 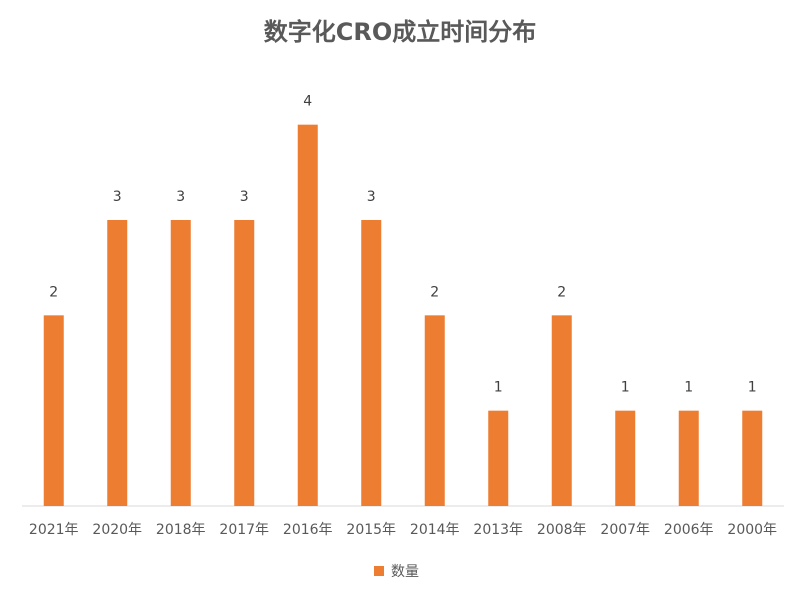 What do you see at coordinates (244, 530) in the screenshot?
I see `x-tick-label: 2017年` at bounding box center [244, 530].